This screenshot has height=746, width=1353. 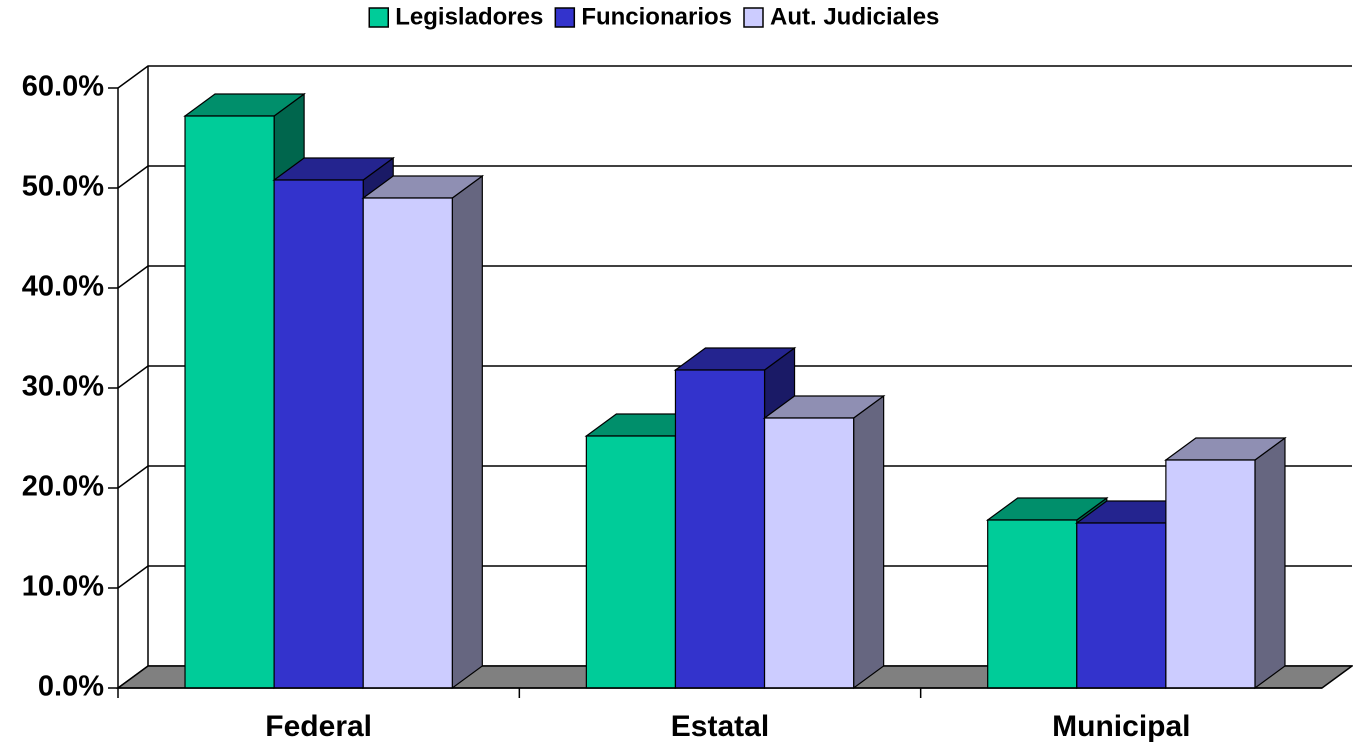 What do you see at coordinates (1121, 726) in the screenshot?
I see `x-tick-label: Municipal` at bounding box center [1121, 726].